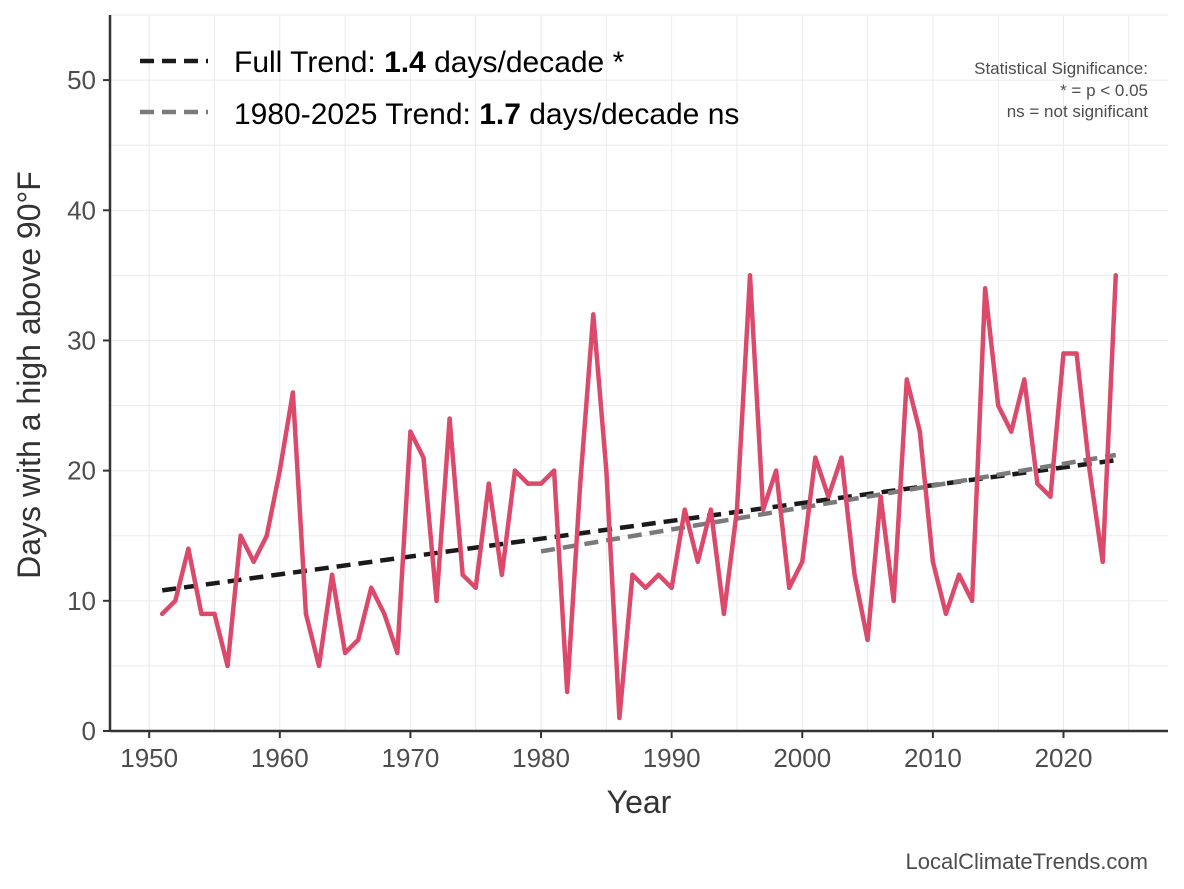 The width and height of the screenshot is (1184, 889). Describe the element at coordinates (525, 62) in the screenshot. I see `legend-full-trend-suffix: days/decade *` at that location.